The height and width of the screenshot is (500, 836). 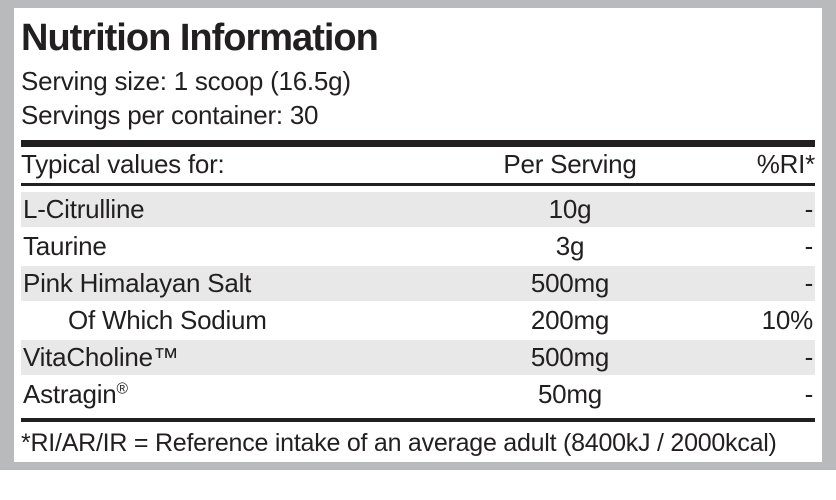 I want to click on table-row: Taurine 3g -, so click(x=418, y=246).